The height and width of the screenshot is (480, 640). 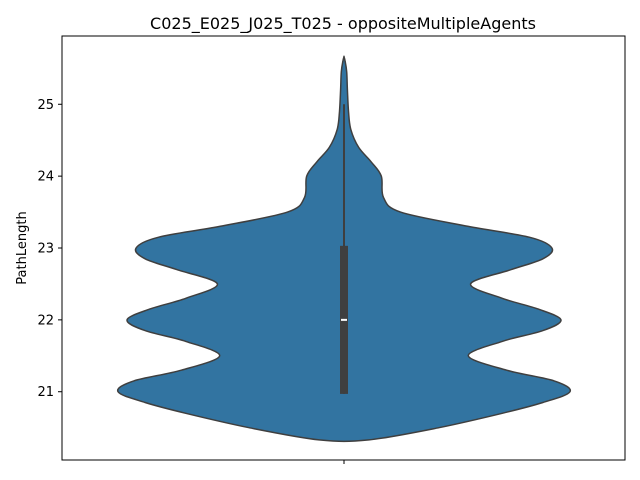 What do you see at coordinates (45, 177) in the screenshot?
I see `y-tick-label: 24` at bounding box center [45, 177].